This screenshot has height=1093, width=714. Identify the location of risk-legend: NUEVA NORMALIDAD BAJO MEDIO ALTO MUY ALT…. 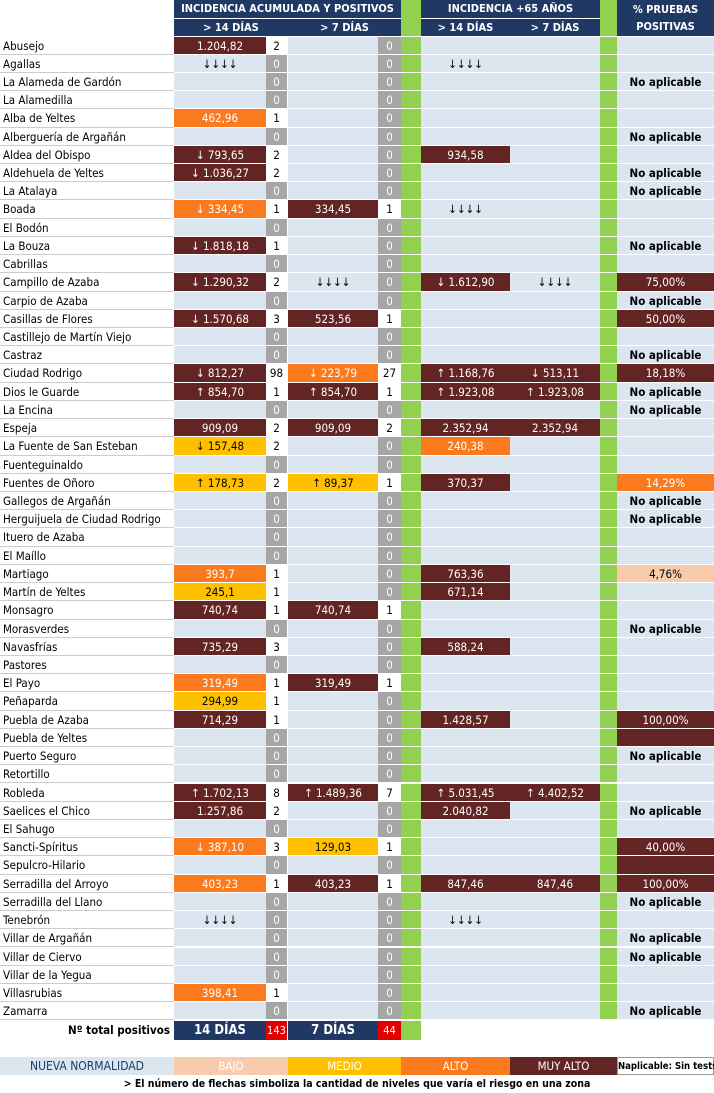
(357, 1066).